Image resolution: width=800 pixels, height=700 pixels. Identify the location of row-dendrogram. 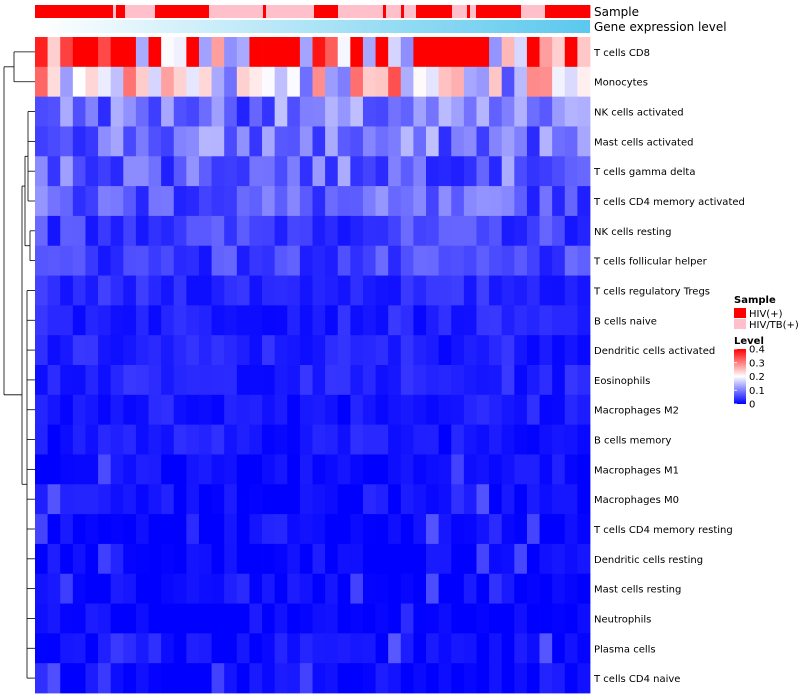
(19, 365).